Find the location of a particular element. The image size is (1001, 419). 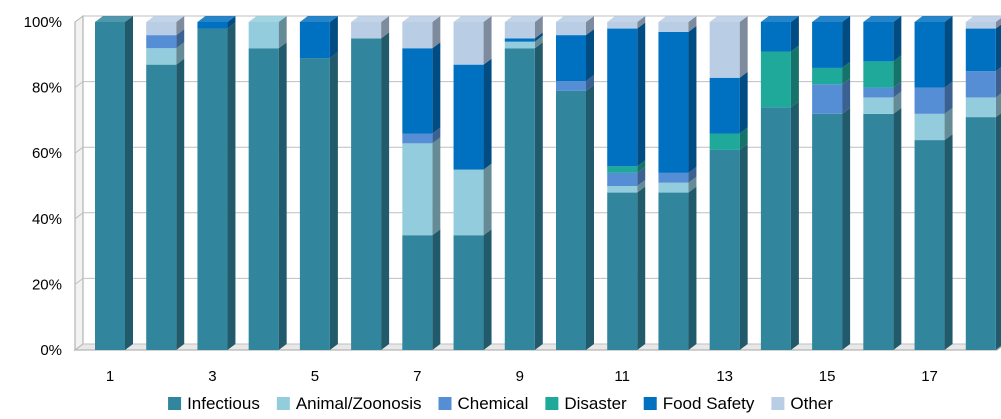

bar-segment-9-infectious is located at coordinates (523, 196).